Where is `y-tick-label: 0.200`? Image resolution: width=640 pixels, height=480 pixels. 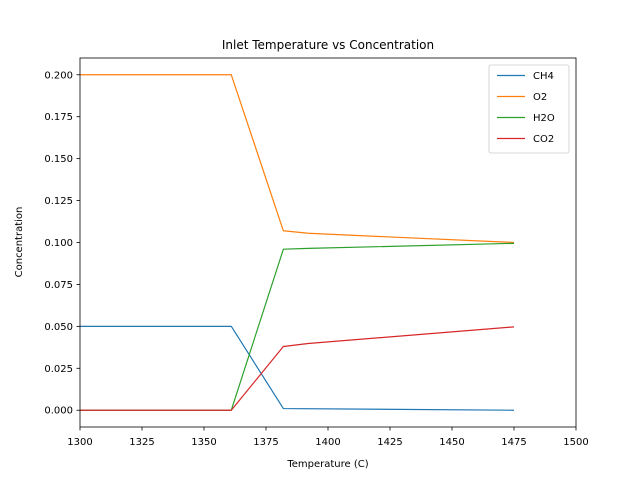 y-tick-label: 0.200 is located at coordinates (58, 75).